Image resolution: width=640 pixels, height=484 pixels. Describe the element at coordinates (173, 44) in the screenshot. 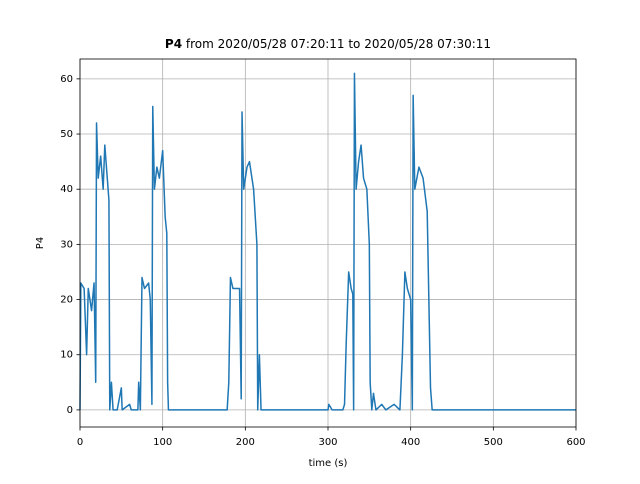

I see `title-name: P4` at that location.